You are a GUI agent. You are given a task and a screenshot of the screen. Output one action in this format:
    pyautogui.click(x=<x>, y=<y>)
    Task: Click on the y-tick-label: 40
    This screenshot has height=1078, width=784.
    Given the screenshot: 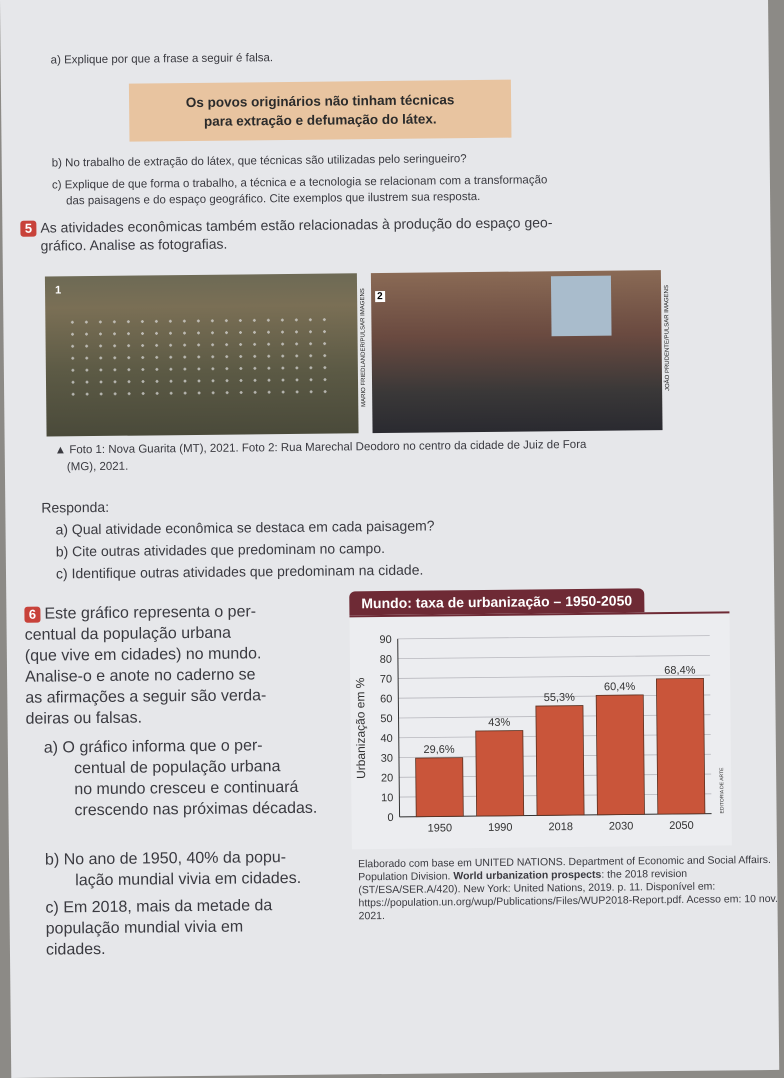 What is the action you would take?
    pyautogui.click(x=386, y=739)
    